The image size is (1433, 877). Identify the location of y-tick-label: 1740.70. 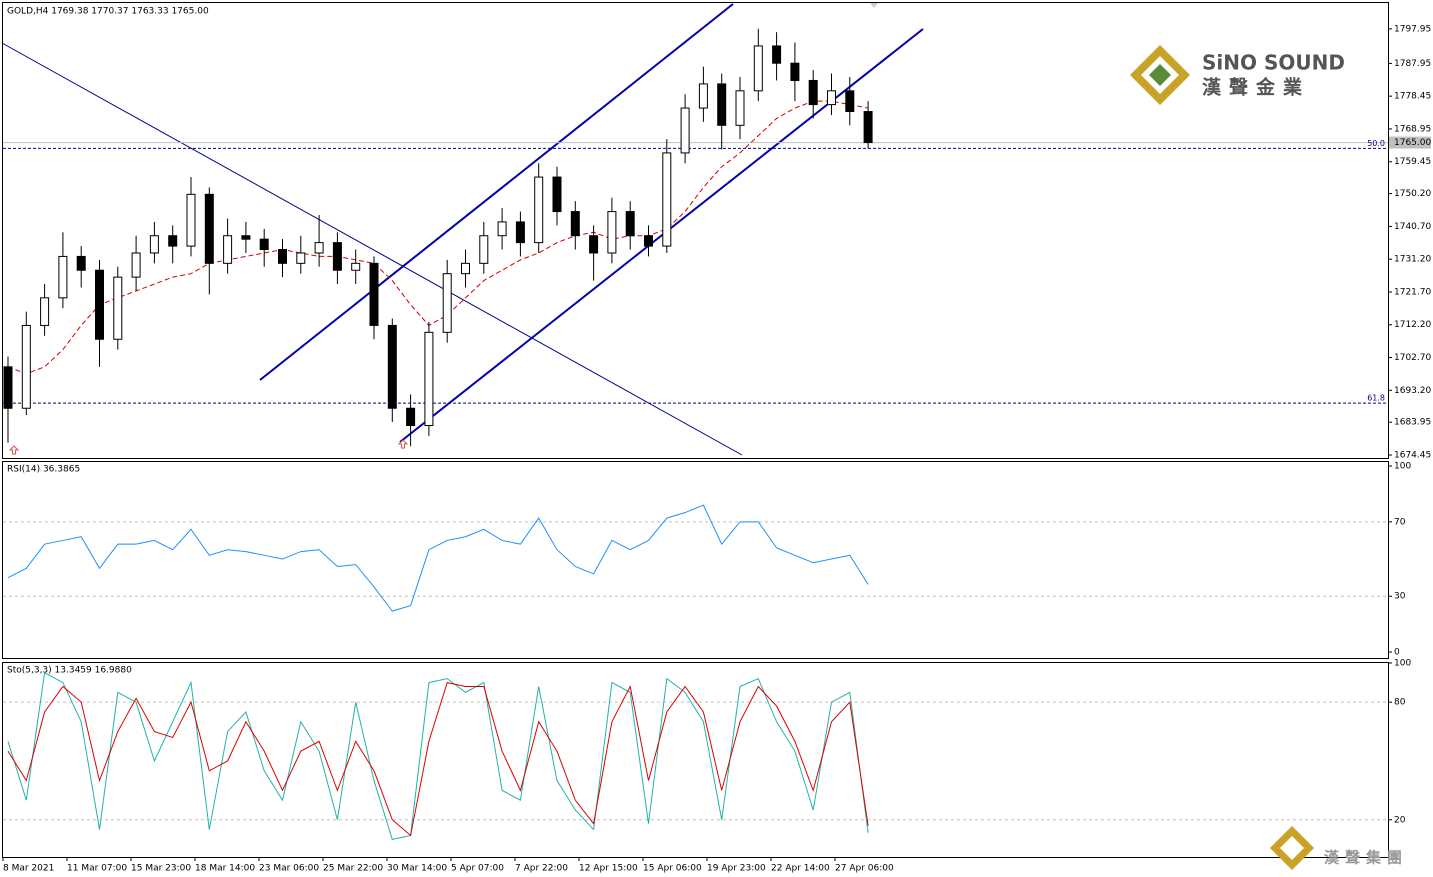
(1412, 227).